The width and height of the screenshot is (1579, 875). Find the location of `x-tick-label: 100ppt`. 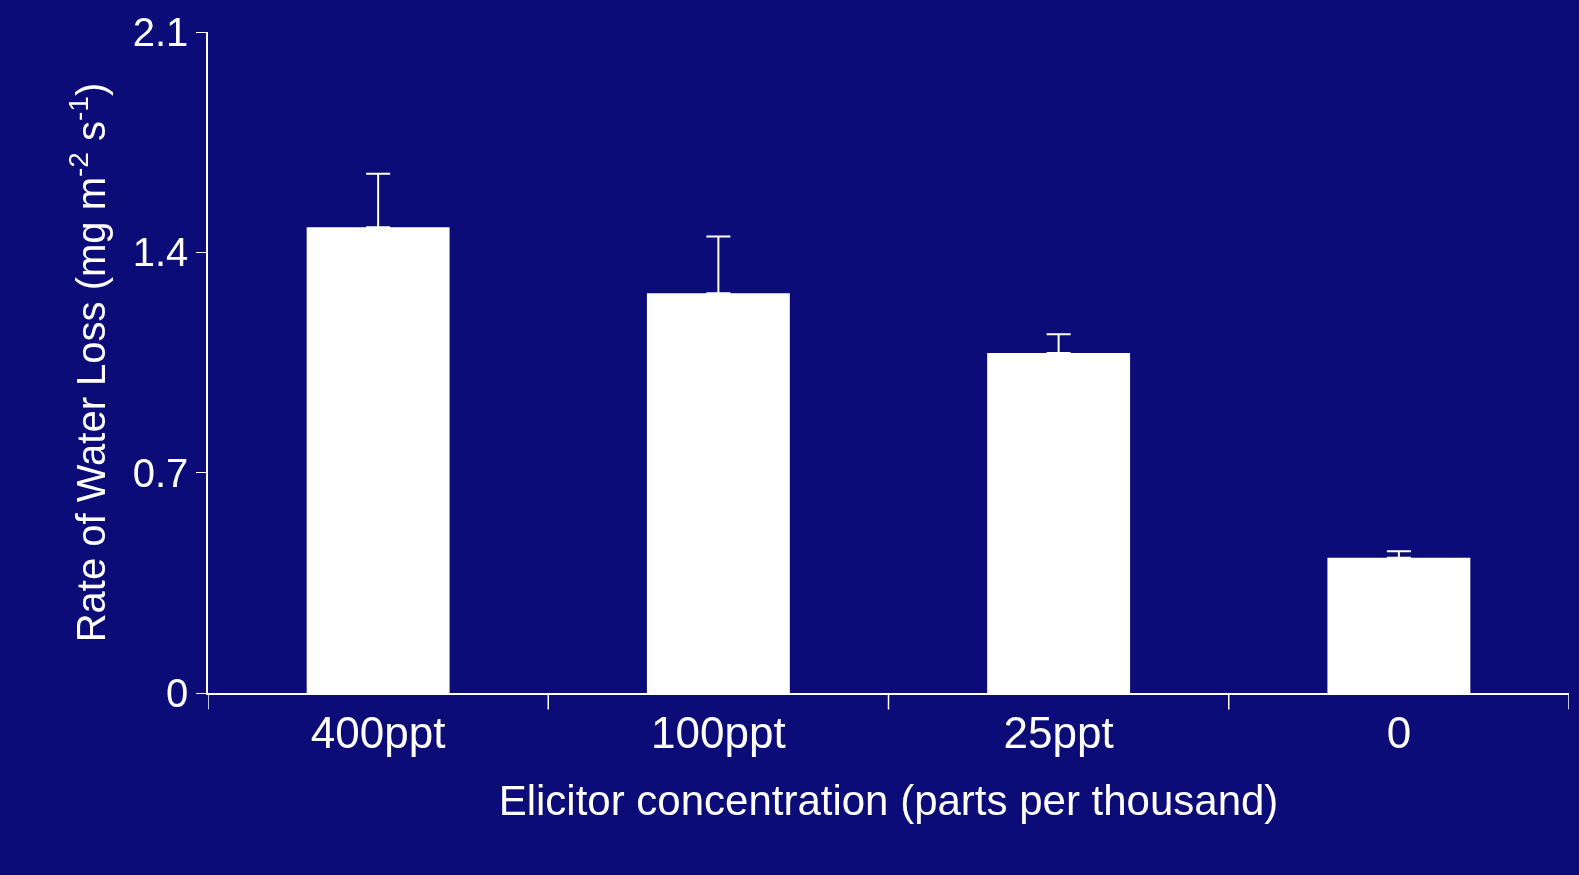

x-tick-label: 100ppt is located at coordinates (718, 732).